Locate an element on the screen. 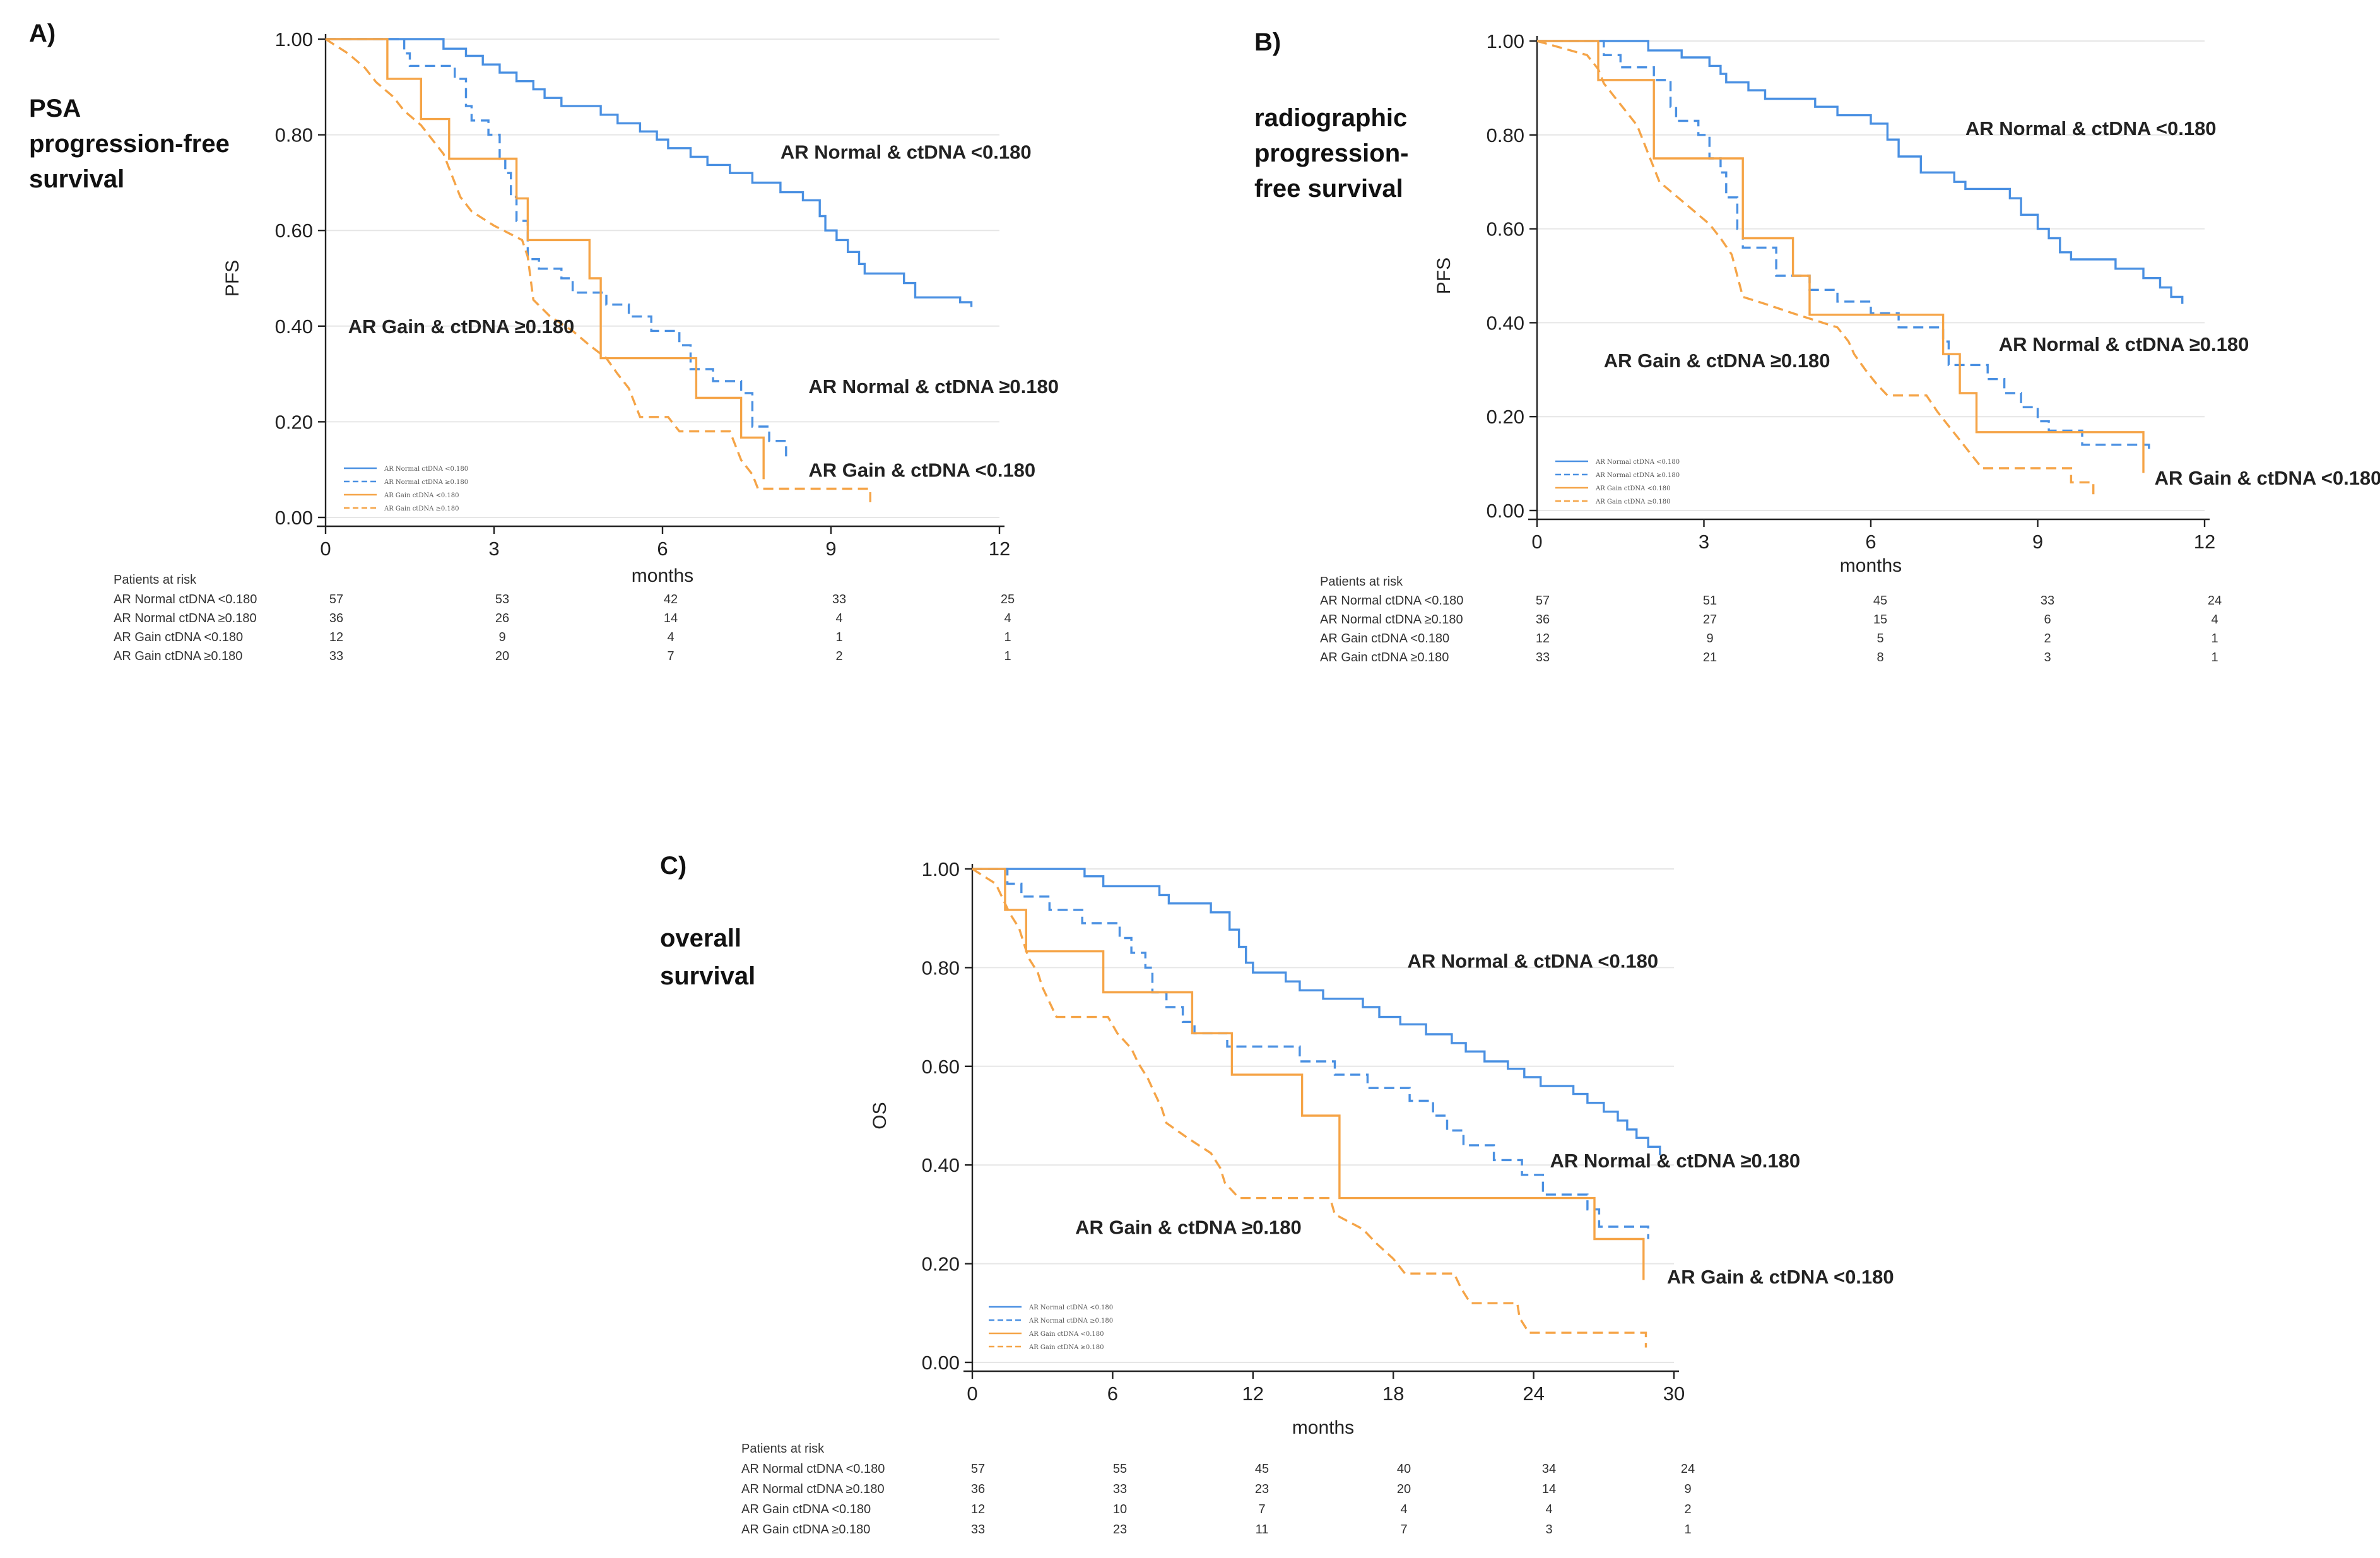 The width and height of the screenshot is (2380, 1558). panel-c-risk-count: 20 is located at coordinates (1404, 1489).